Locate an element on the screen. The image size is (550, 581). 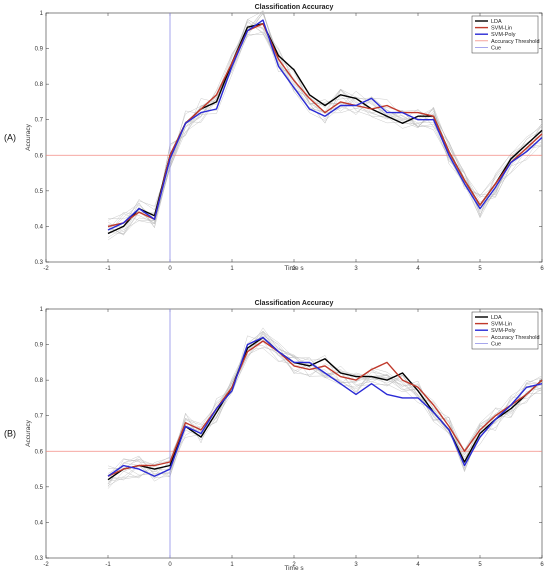
panel-label: (B) is located at coordinates (10, 434).